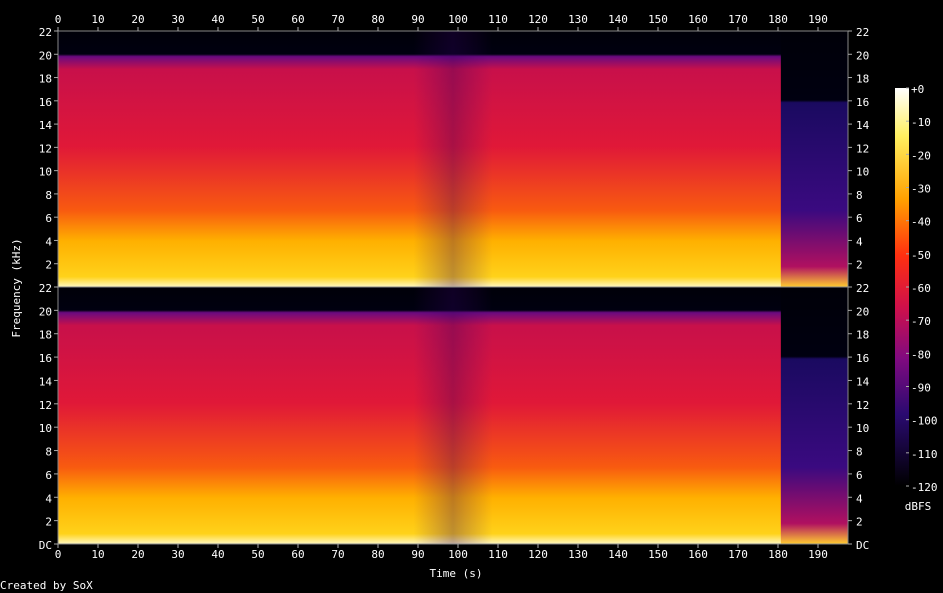  What do you see at coordinates (16, 287) in the screenshot?
I see `y-axis-label: Frequency (kHz)` at bounding box center [16, 287].